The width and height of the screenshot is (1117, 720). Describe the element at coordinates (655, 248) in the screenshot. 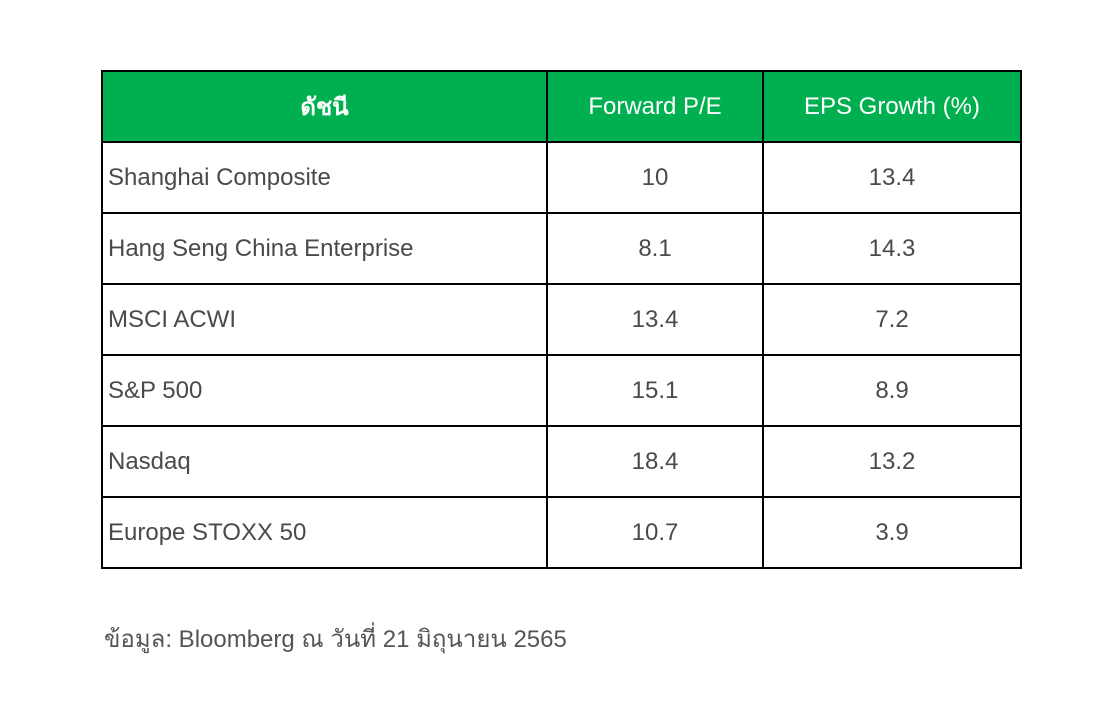

I see `forward-pe-cell: 8.1` at that location.